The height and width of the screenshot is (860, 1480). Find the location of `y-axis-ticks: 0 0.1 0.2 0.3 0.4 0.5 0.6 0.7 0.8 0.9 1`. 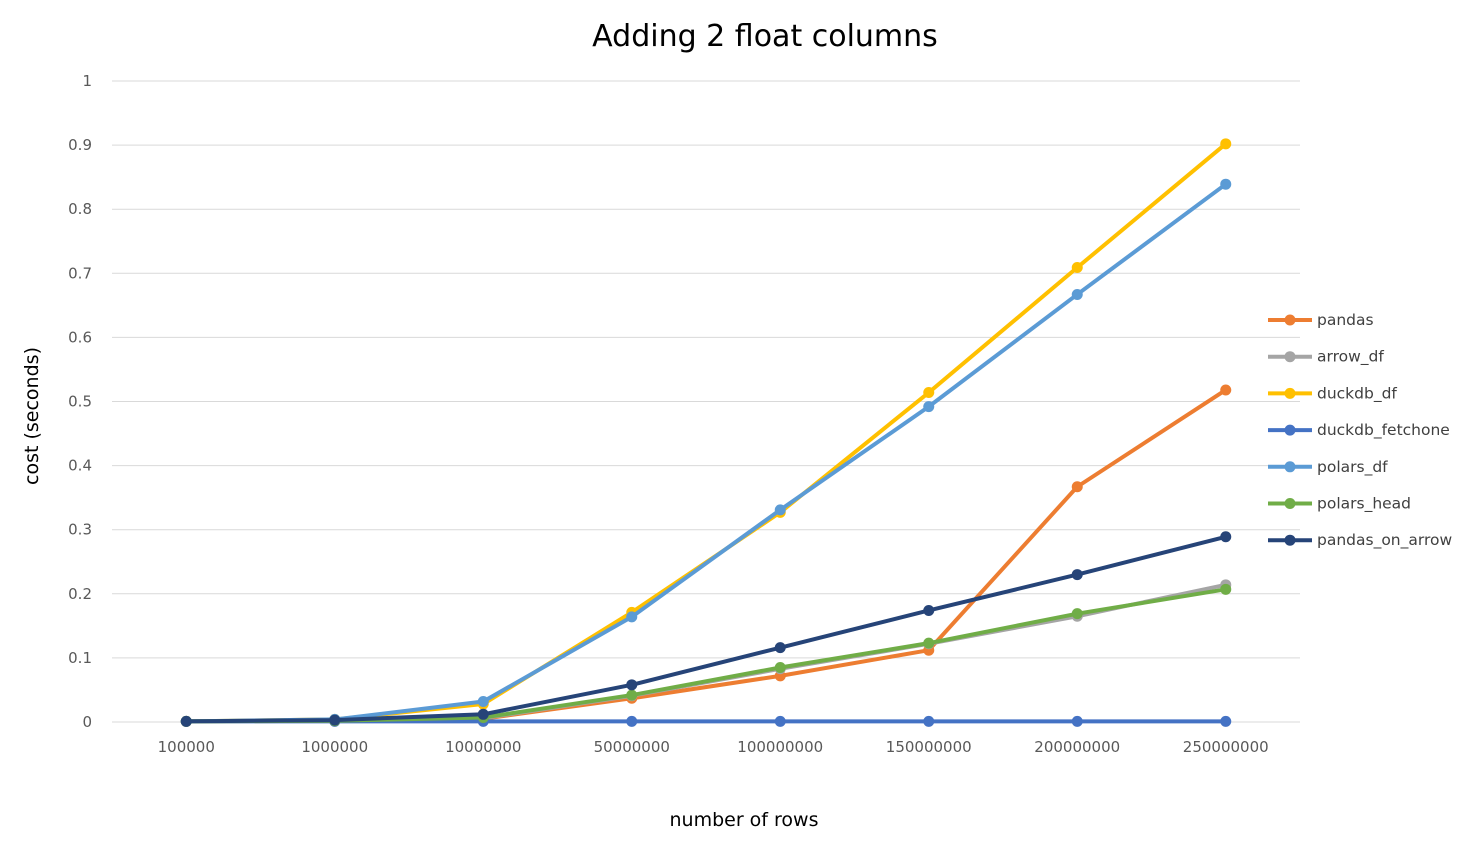

y-axis-ticks: 0 0.1 0.2 0.3 0.4 0.5 0.6 0.7 0.8 0.9 1 is located at coordinates (80, 401).